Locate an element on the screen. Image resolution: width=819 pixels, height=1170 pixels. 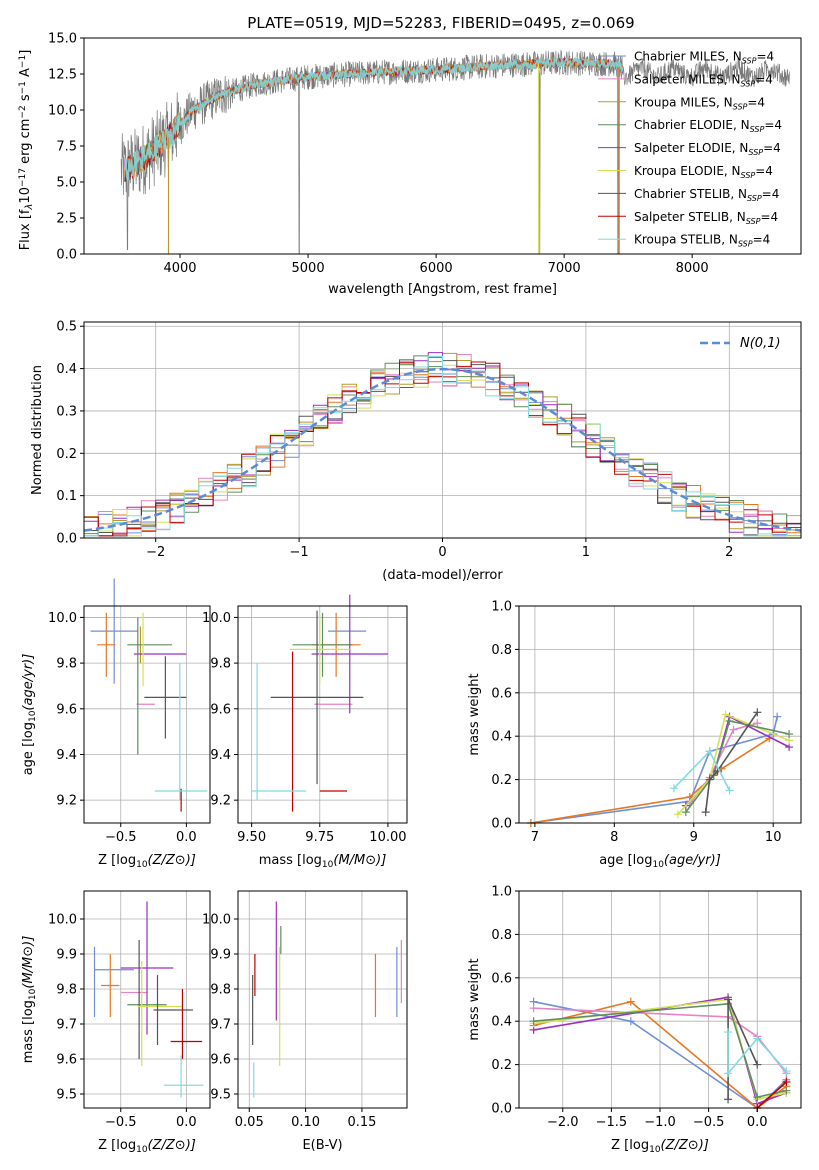
ylabel: mass weight is located at coordinates (474, 714).